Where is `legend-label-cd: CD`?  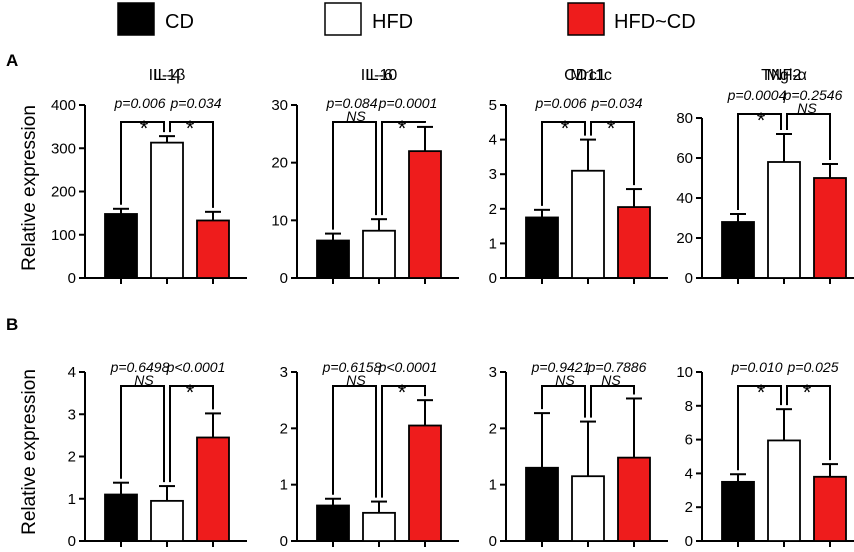
legend-label-cd: CD is located at coordinates (179, 22).